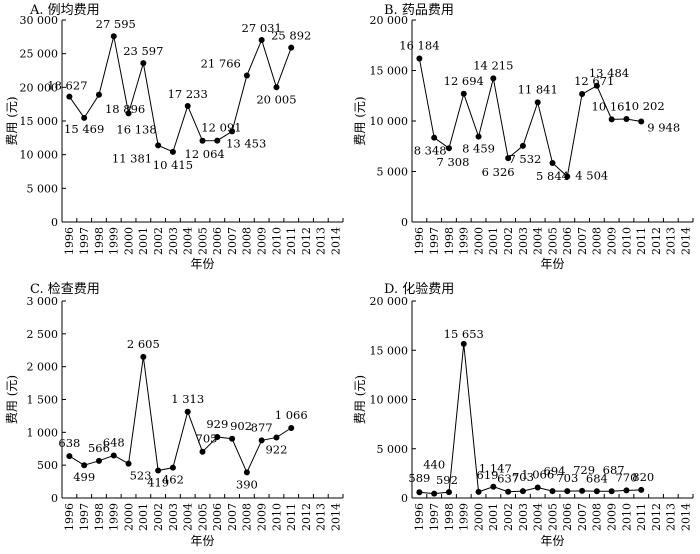 The height and width of the screenshot is (554, 700). I want to click on data-label: 8 459, so click(478, 149).